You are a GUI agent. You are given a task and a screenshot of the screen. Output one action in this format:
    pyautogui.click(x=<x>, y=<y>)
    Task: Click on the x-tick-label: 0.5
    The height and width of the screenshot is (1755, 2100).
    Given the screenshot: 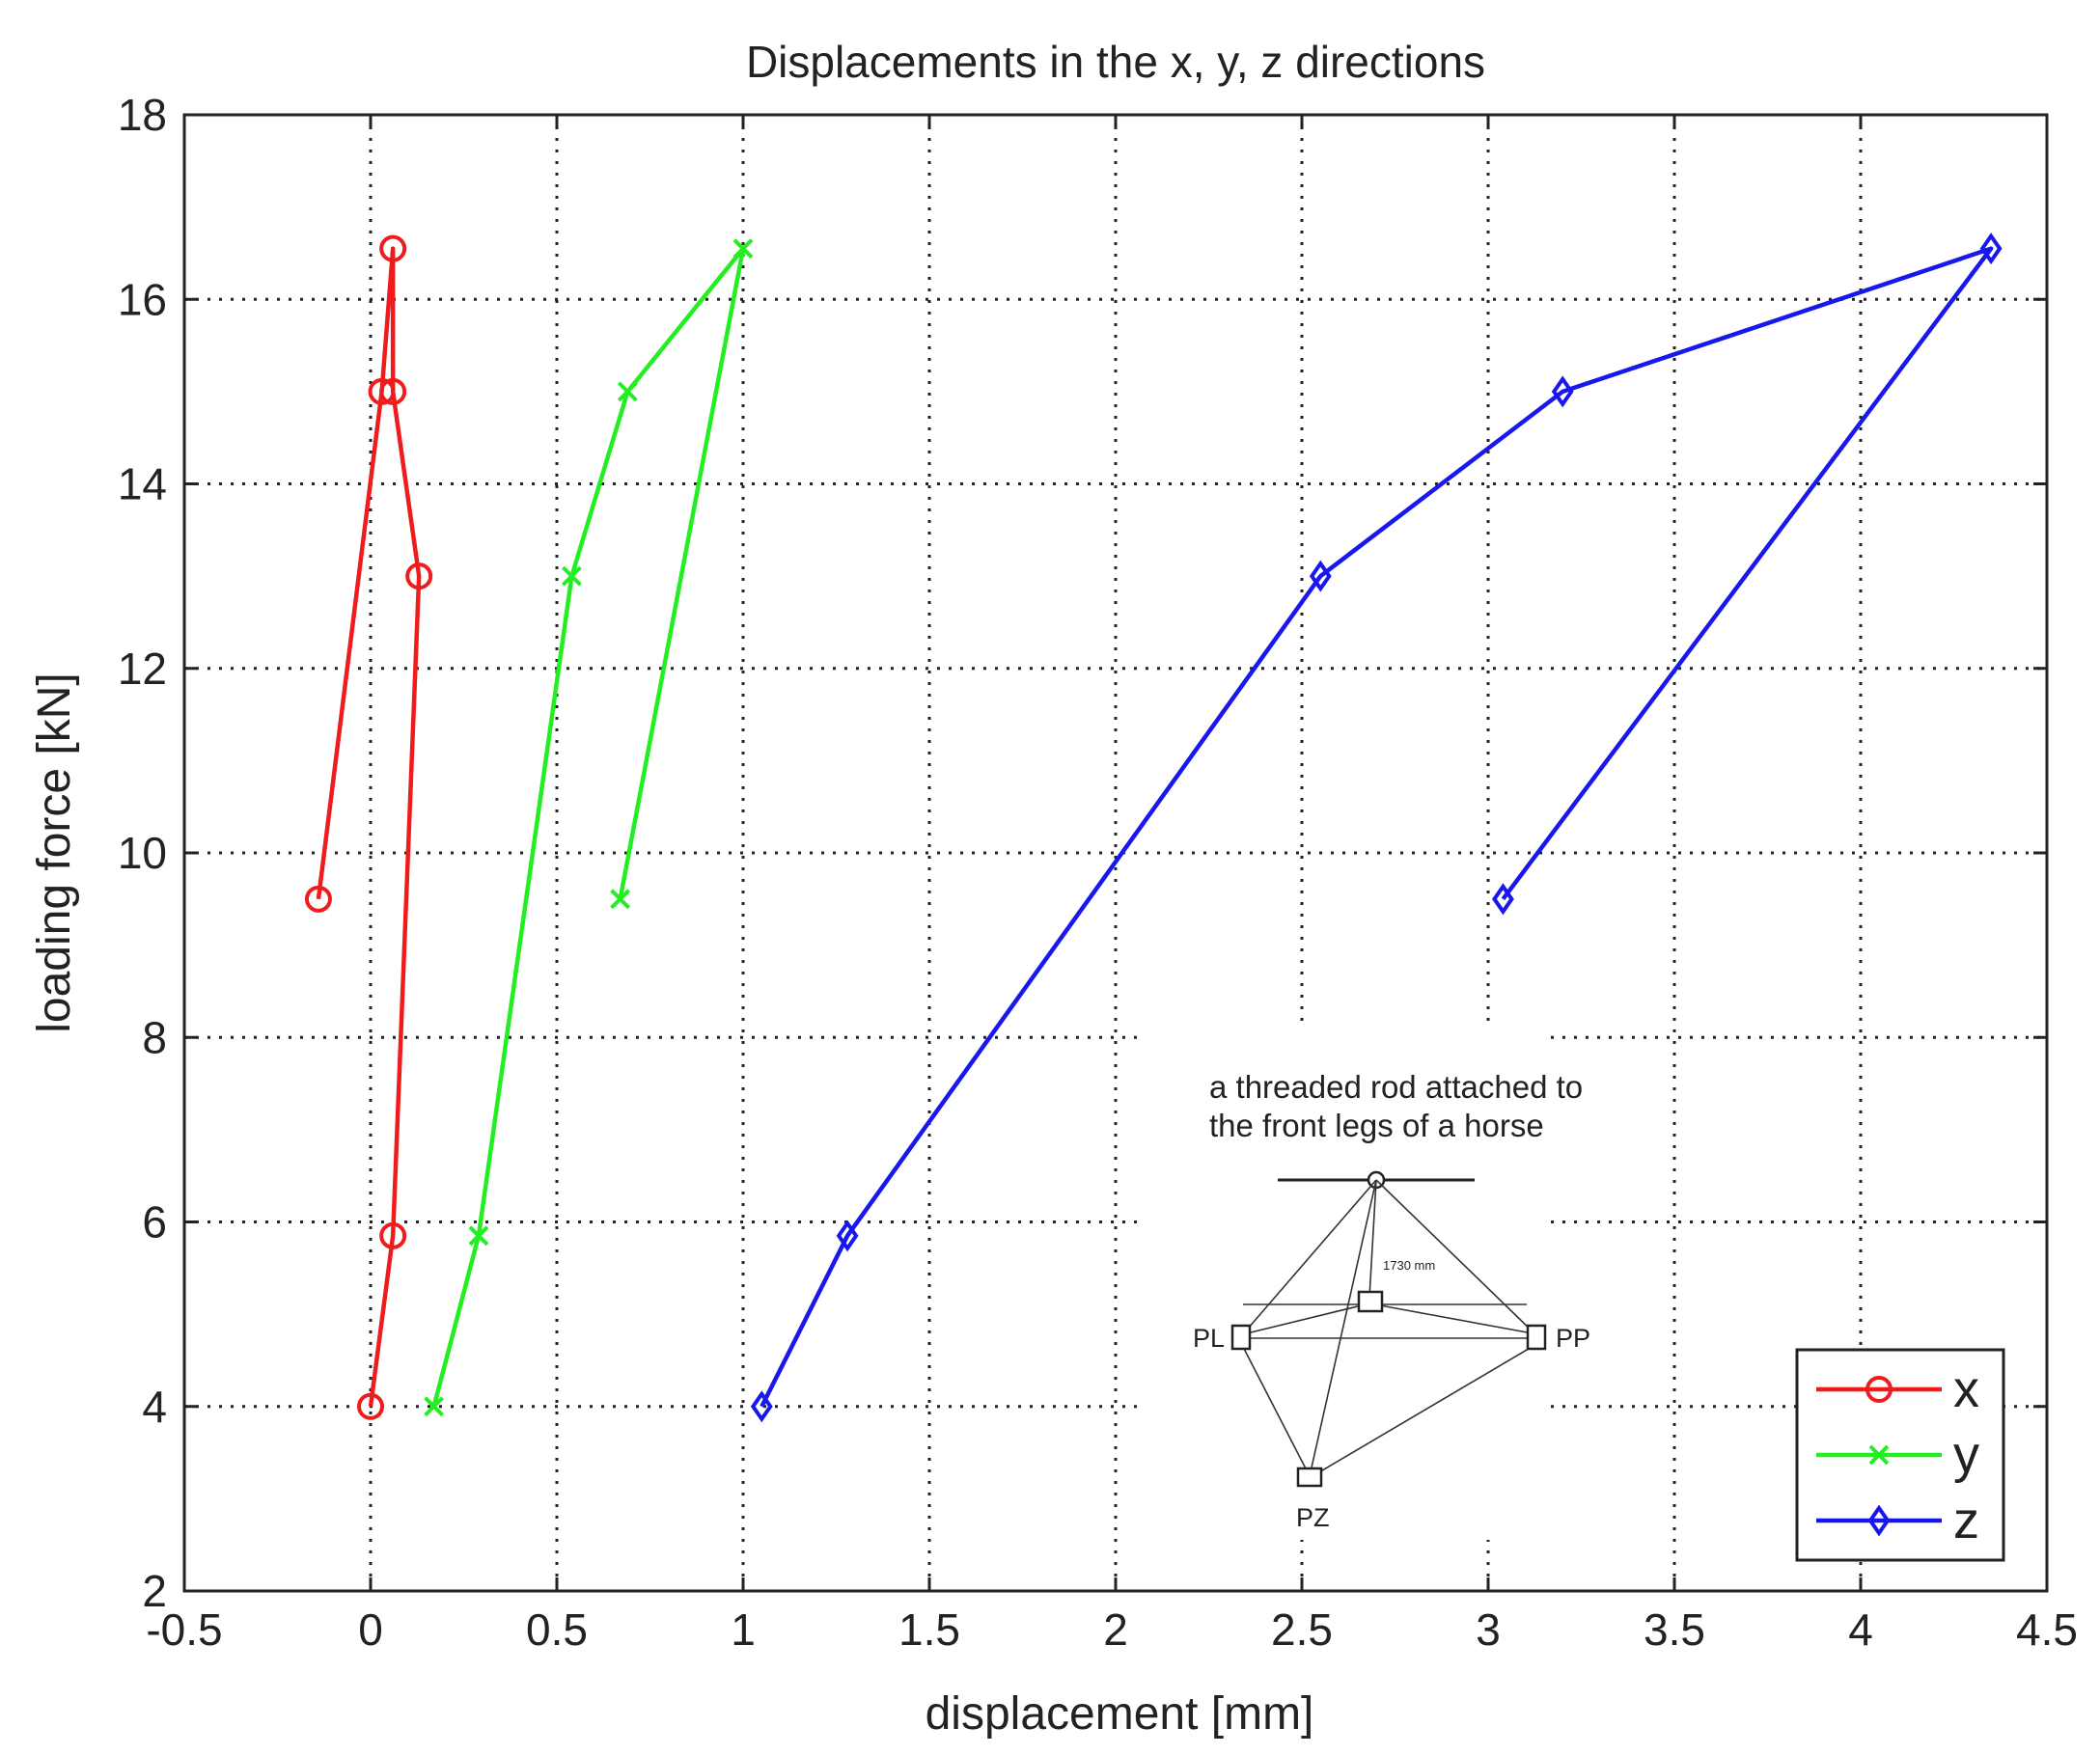 What is the action you would take?
    pyautogui.click(x=557, y=1629)
    